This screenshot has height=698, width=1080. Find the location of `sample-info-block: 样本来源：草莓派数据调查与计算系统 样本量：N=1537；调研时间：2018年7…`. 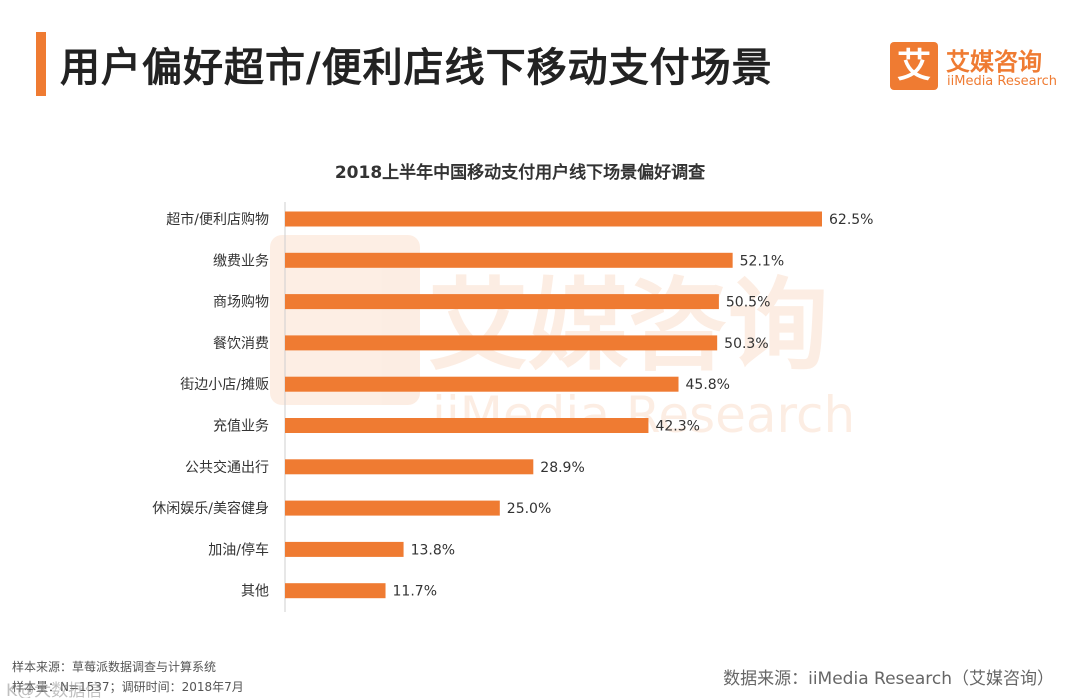

sample-info-block: 样本来源：草莓派数据调查与计算系统 样本量：N=1537；调研时间：2018年7… is located at coordinates (128, 677).